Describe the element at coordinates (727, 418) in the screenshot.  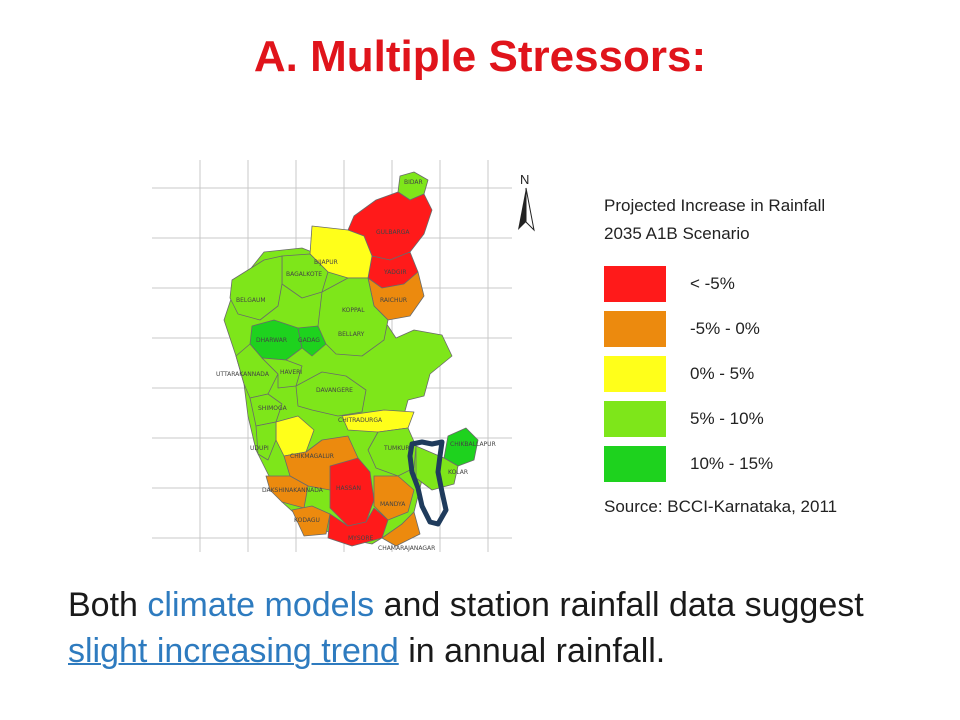
I see `legend-label: 5% - 10%` at that location.